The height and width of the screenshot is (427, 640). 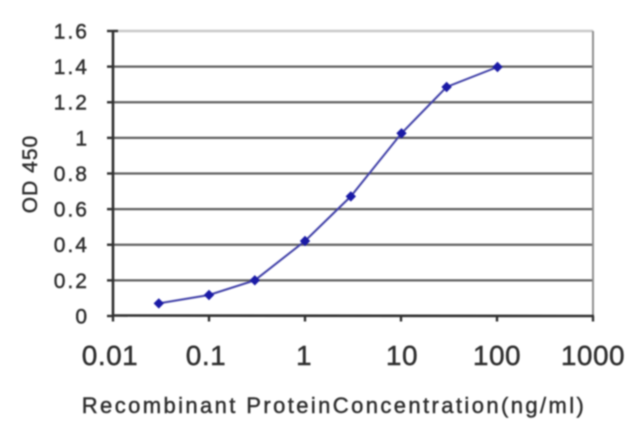 I want to click on svg-text: 100, so click(x=497, y=355).